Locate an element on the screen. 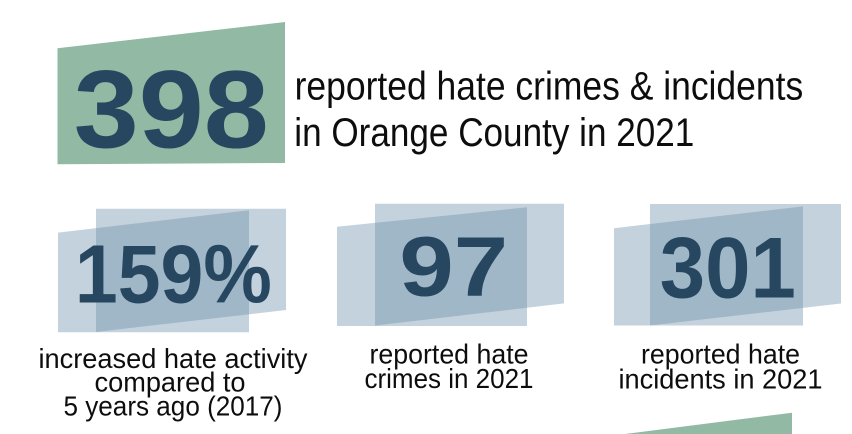 The height and width of the screenshot is (434, 852). svg-text: increased hate activity is located at coordinates (173, 358).